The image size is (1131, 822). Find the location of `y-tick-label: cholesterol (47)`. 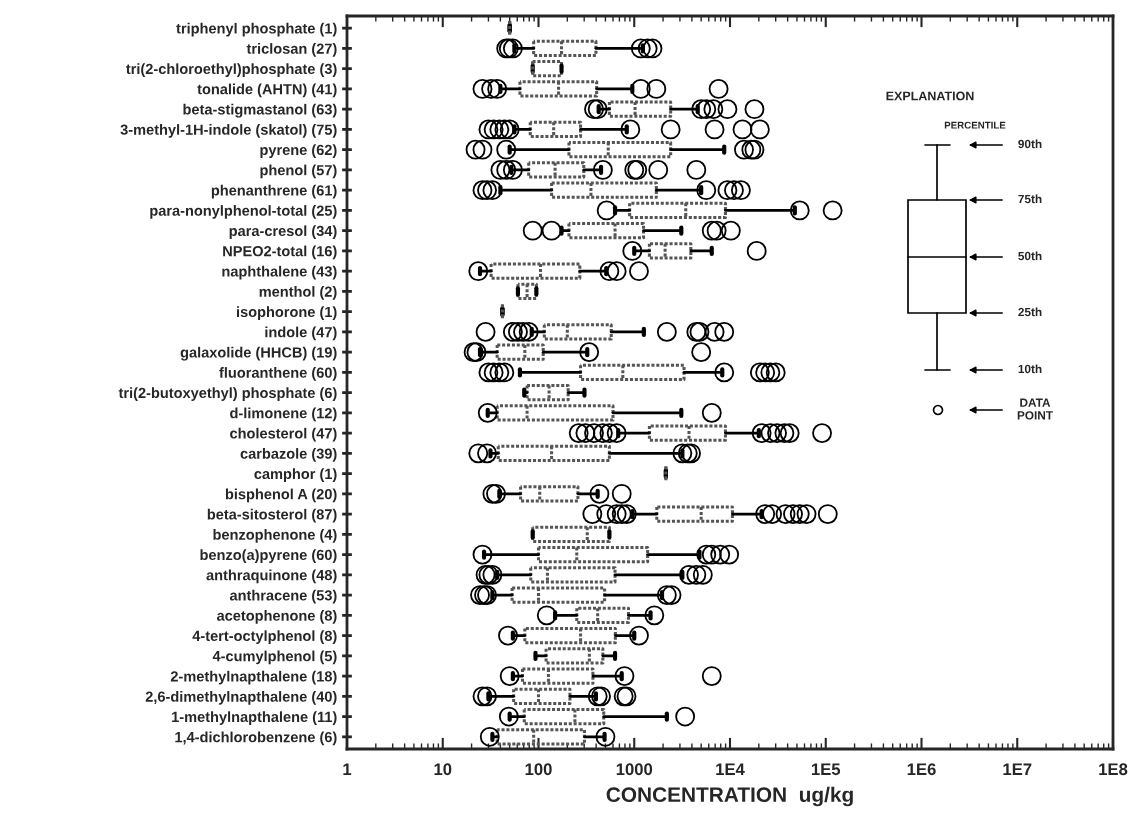

y-tick-label: cholesterol (47) is located at coordinates (283, 434).